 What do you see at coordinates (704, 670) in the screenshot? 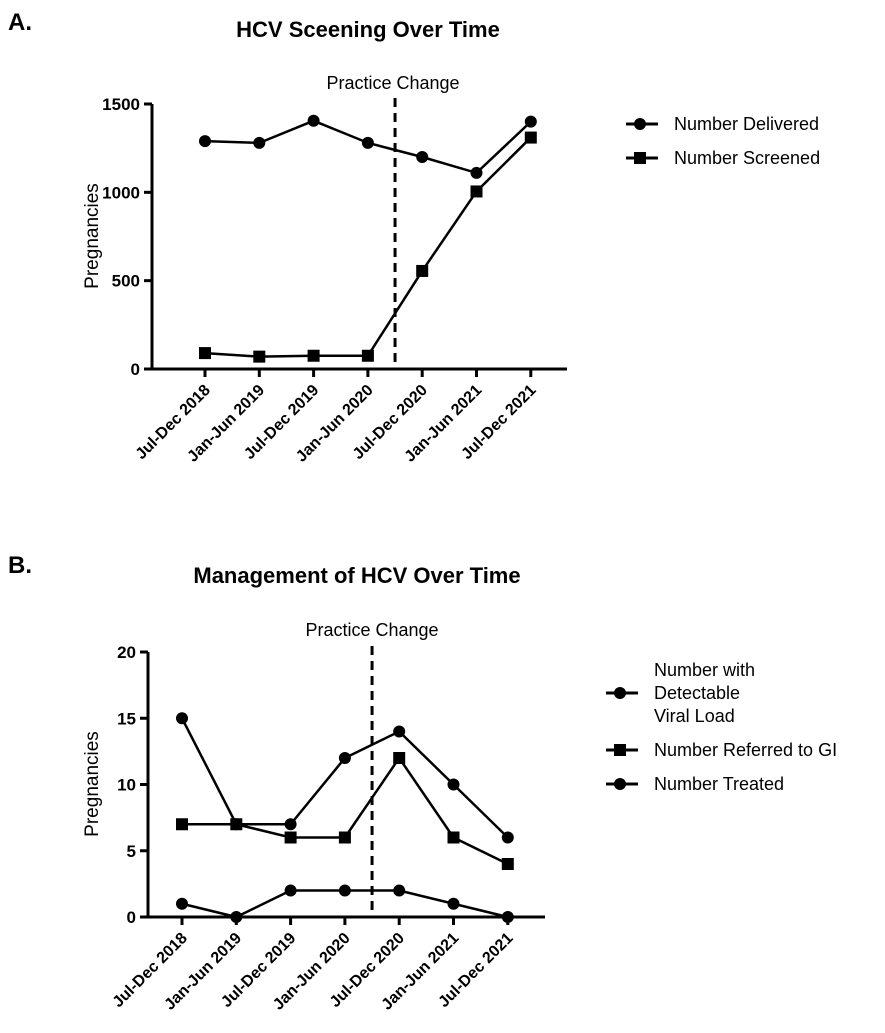
I see `panel-b-legend-label: Number with` at bounding box center [704, 670].